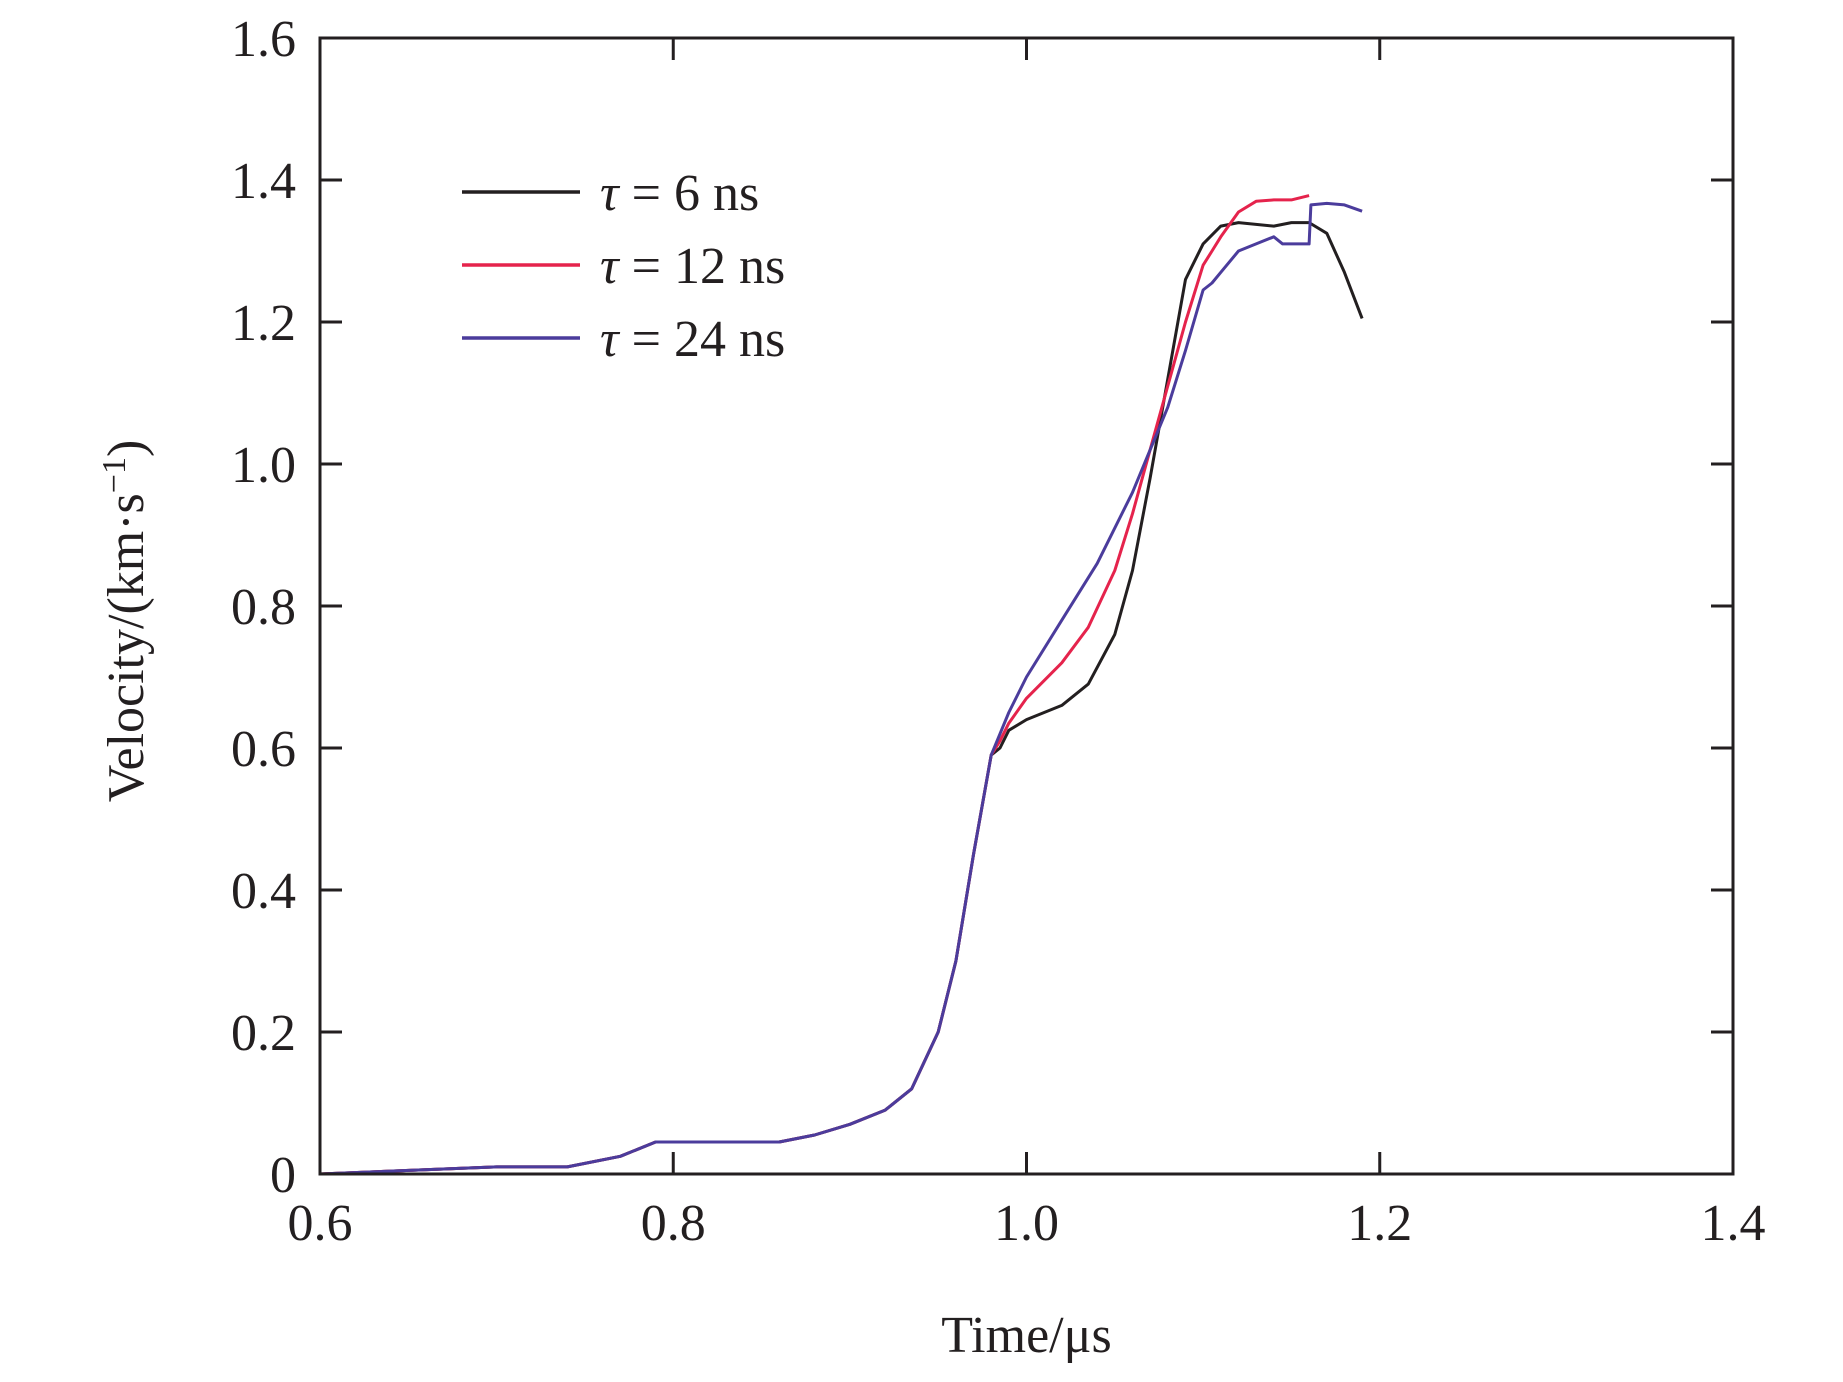  What do you see at coordinates (263, 465) in the screenshot?
I see `y-tick-label: 1.0` at bounding box center [263, 465].